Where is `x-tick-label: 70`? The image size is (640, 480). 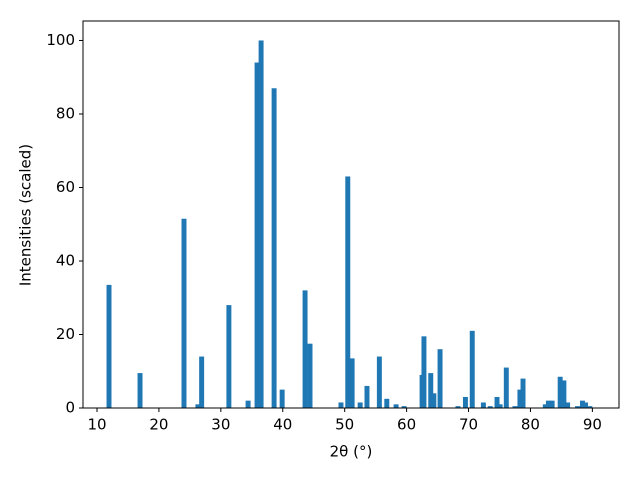 x-tick-label: 70 is located at coordinates (468, 425).